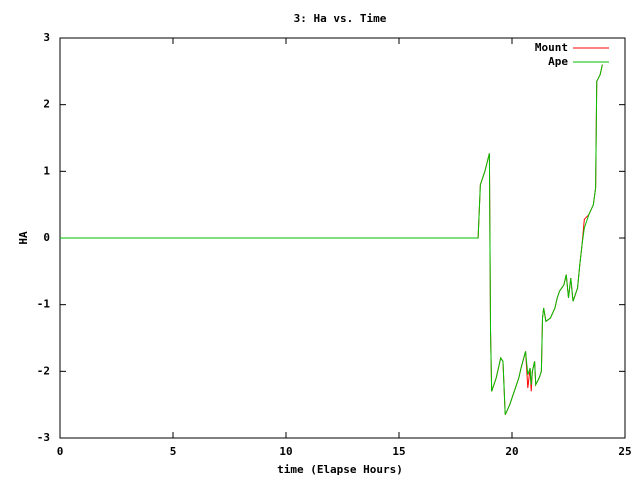  I want to click on legend-label: Ape, so click(558, 61).